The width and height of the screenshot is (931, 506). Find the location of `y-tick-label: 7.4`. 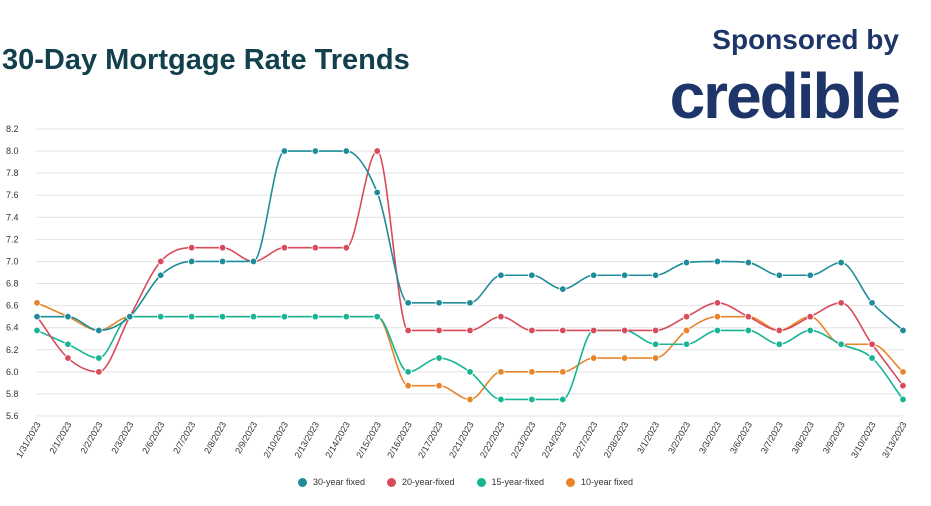

y-tick-label: 7.4 is located at coordinates (12, 217).